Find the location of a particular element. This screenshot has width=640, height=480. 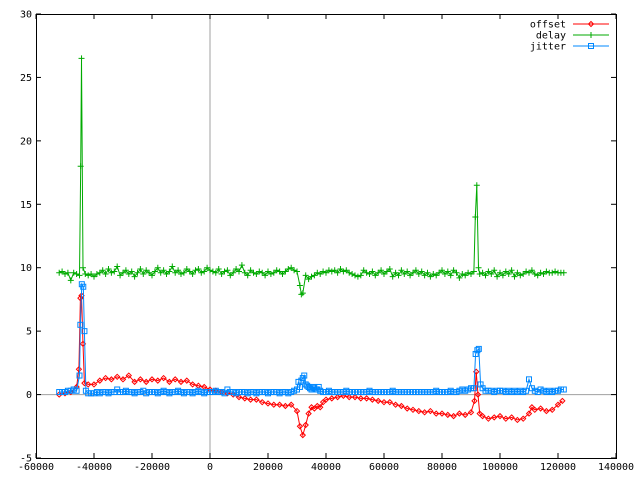

y-tick-label: 5 is located at coordinates (29, 332).